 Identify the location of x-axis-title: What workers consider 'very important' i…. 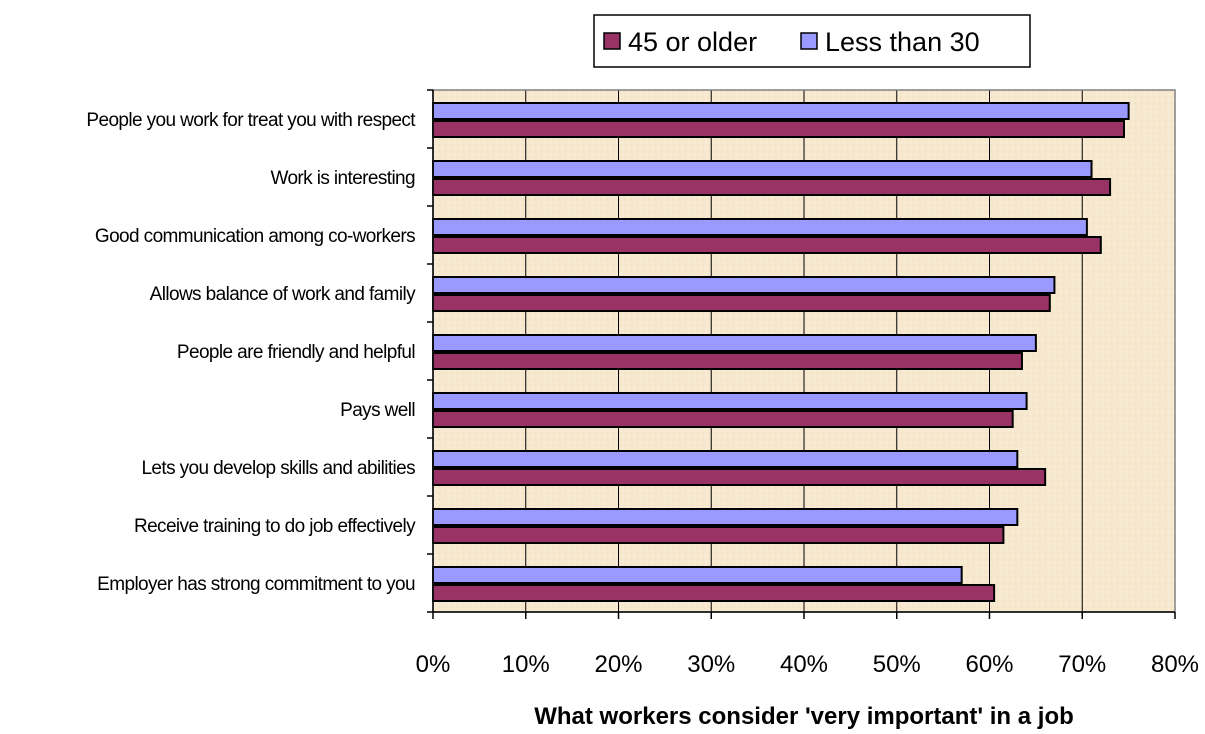
(804, 716).